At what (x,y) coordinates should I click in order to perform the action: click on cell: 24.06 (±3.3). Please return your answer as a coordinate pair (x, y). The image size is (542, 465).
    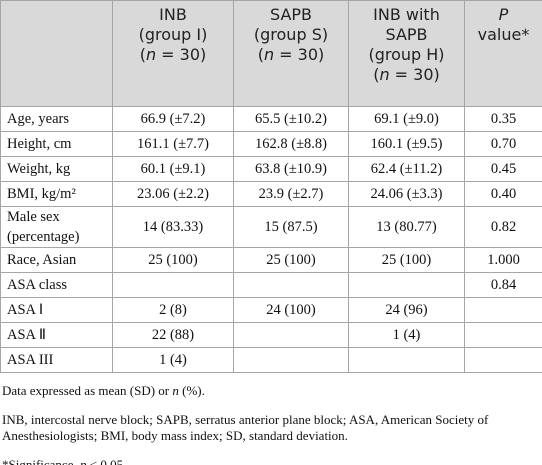
    Looking at the image, I should click on (406, 194).